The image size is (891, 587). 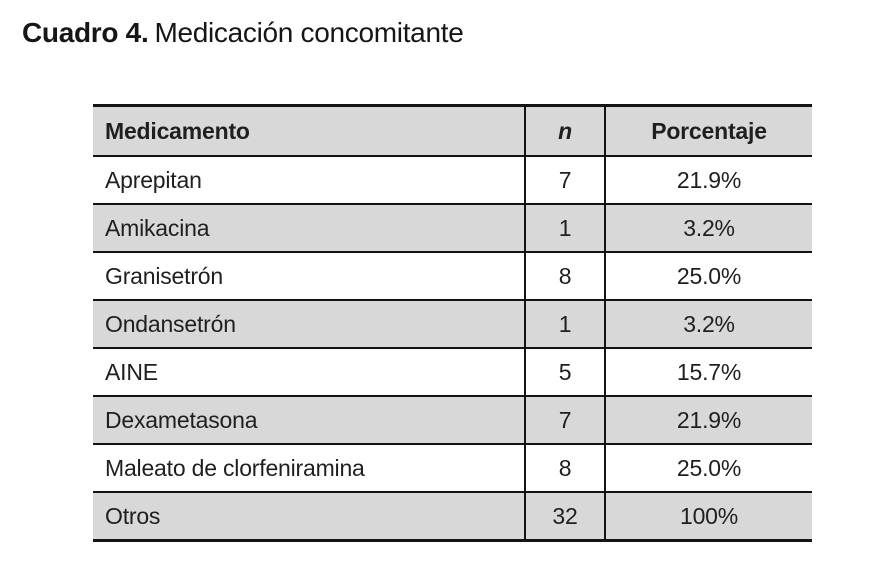 I want to click on cell-medicamento: Maleato de clorfeniramina, so click(x=309, y=468).